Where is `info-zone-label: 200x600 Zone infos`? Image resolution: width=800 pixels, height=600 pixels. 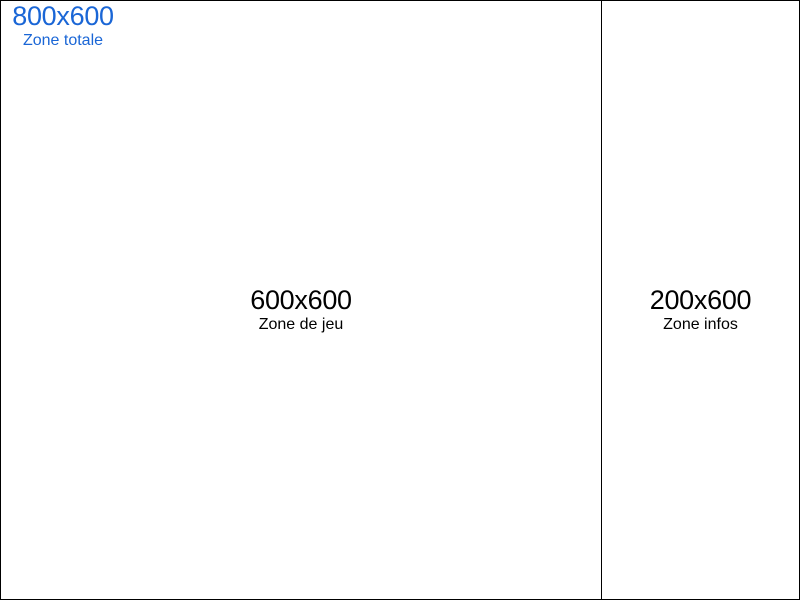
info-zone-label: 200x600 Zone infos is located at coordinates (700, 310).